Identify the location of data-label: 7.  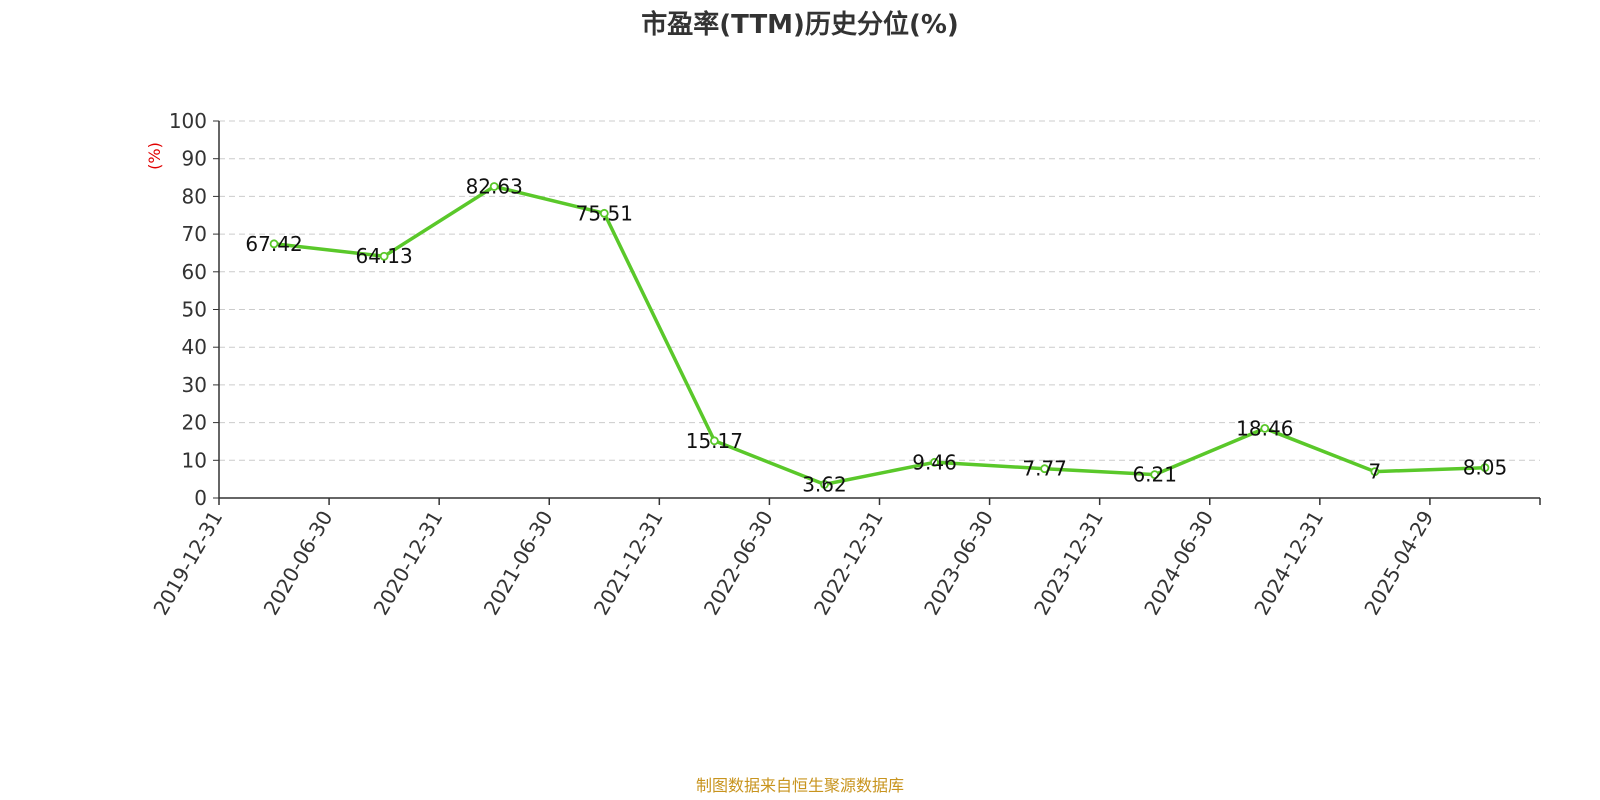
(1375, 472).